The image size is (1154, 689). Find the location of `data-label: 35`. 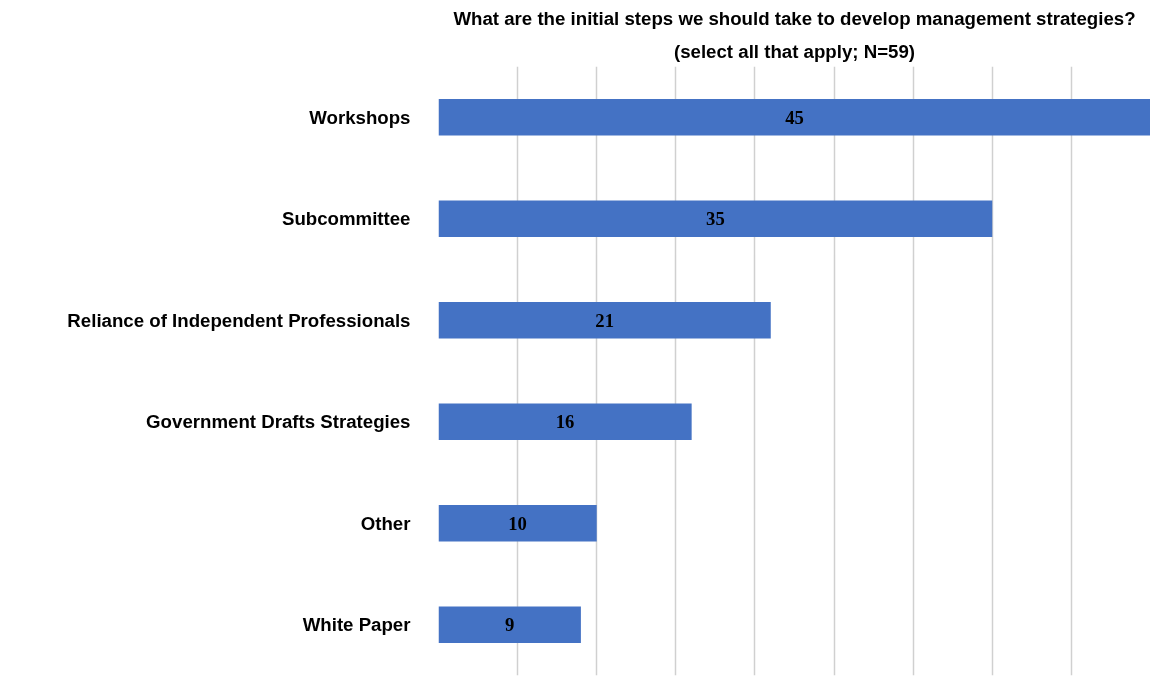

data-label: 35 is located at coordinates (715, 219).